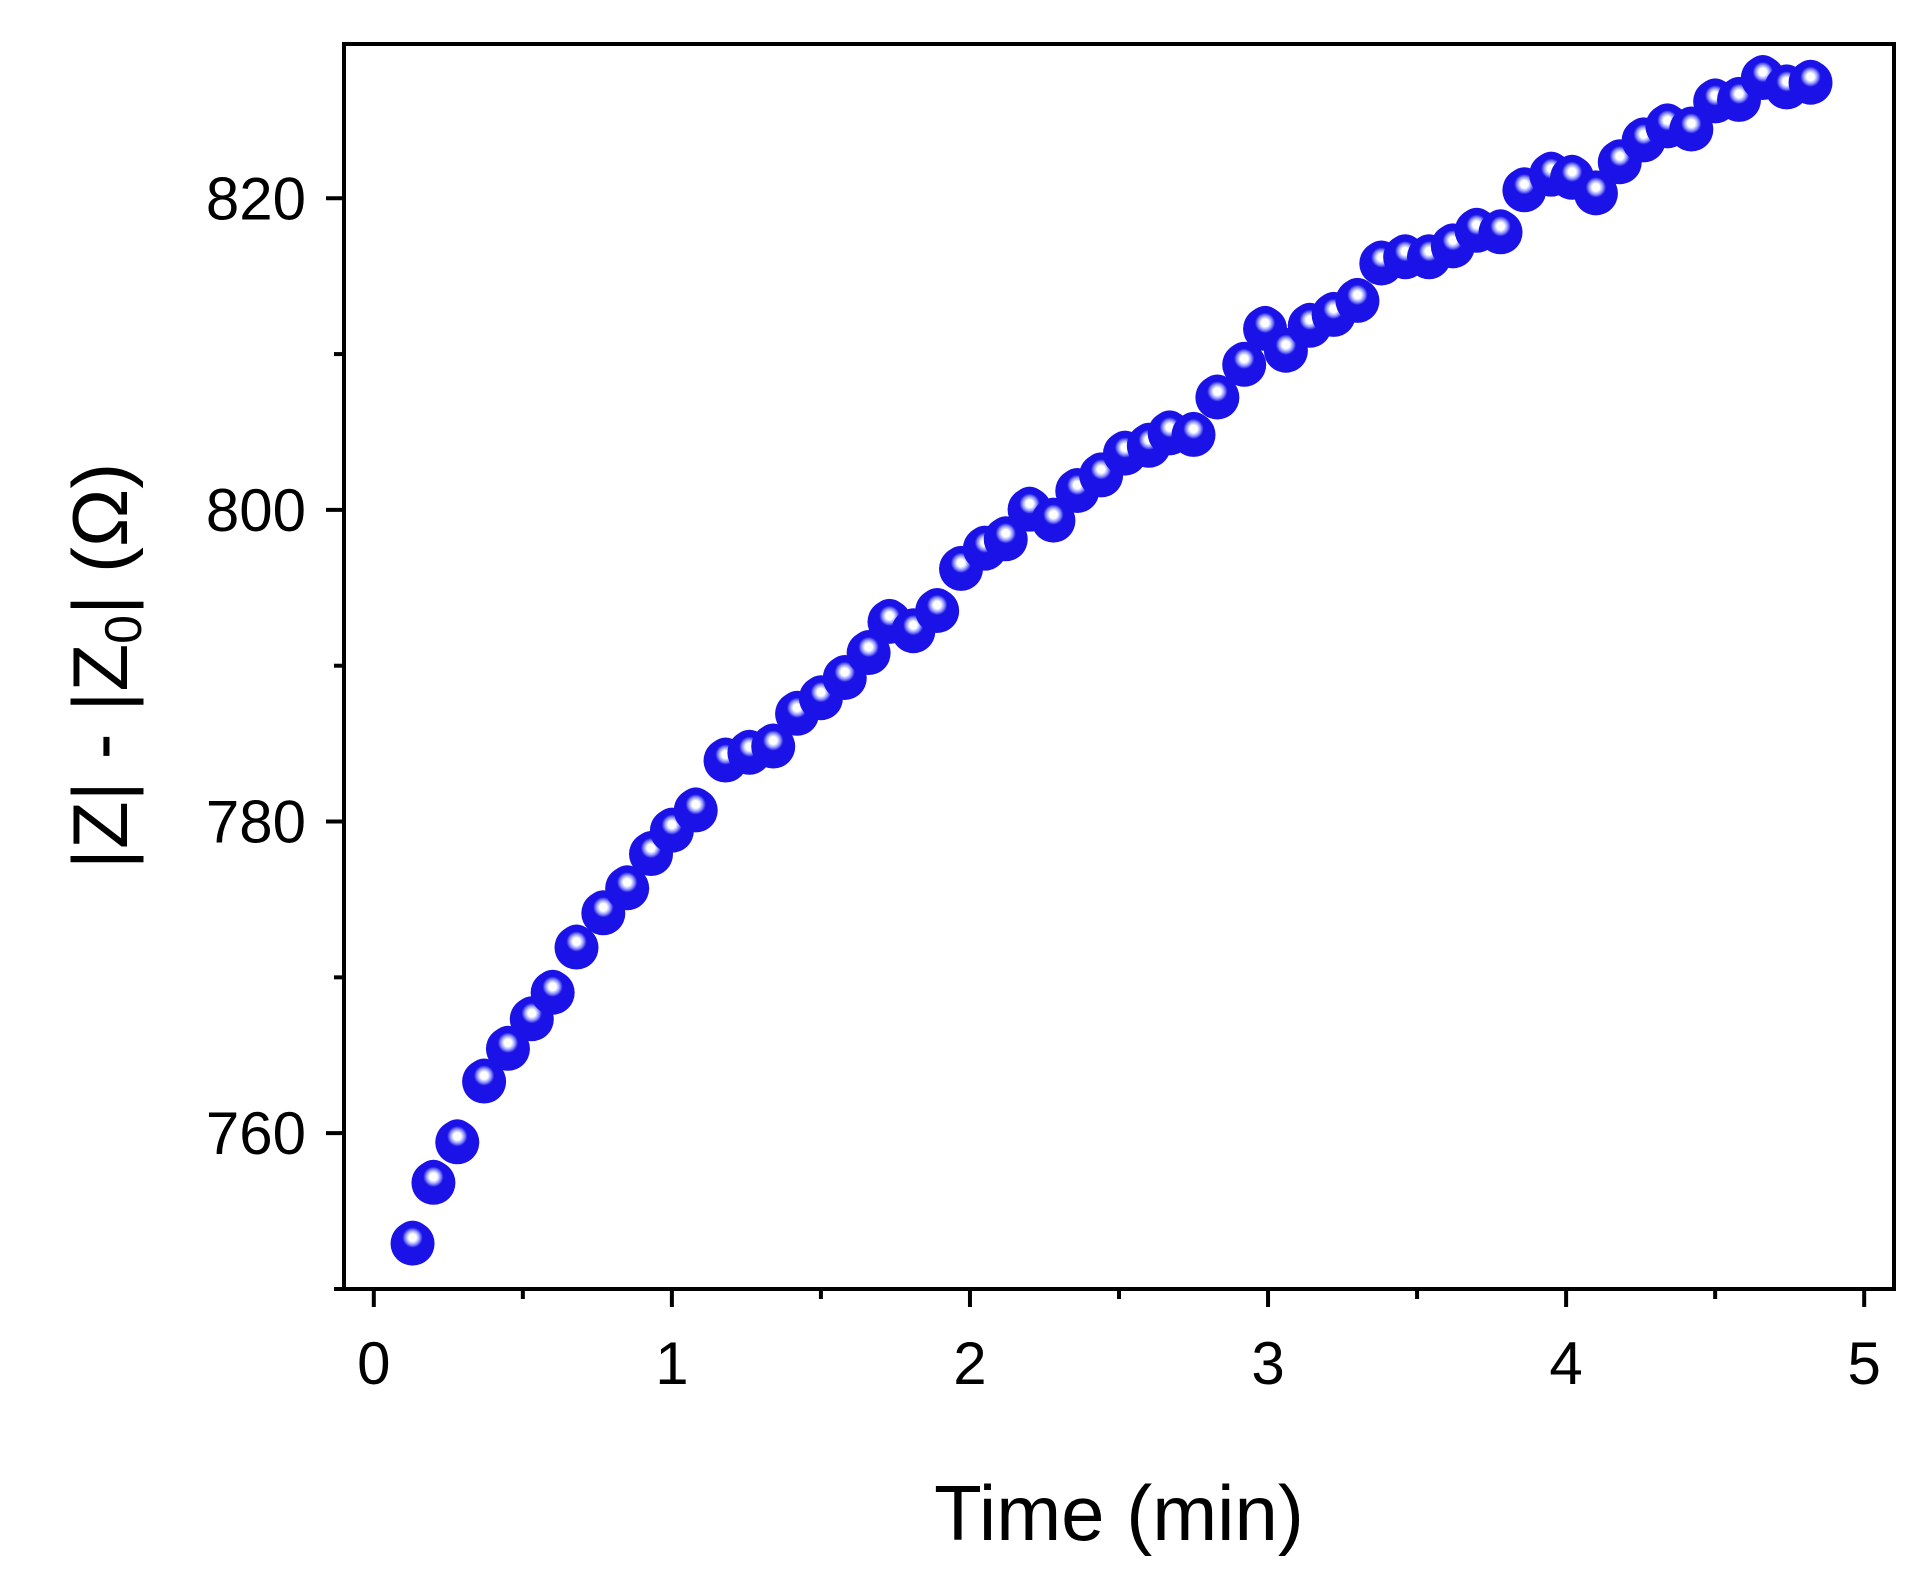 The image size is (1917, 1586). I want to click on y-tick-label: 820, so click(256, 198).